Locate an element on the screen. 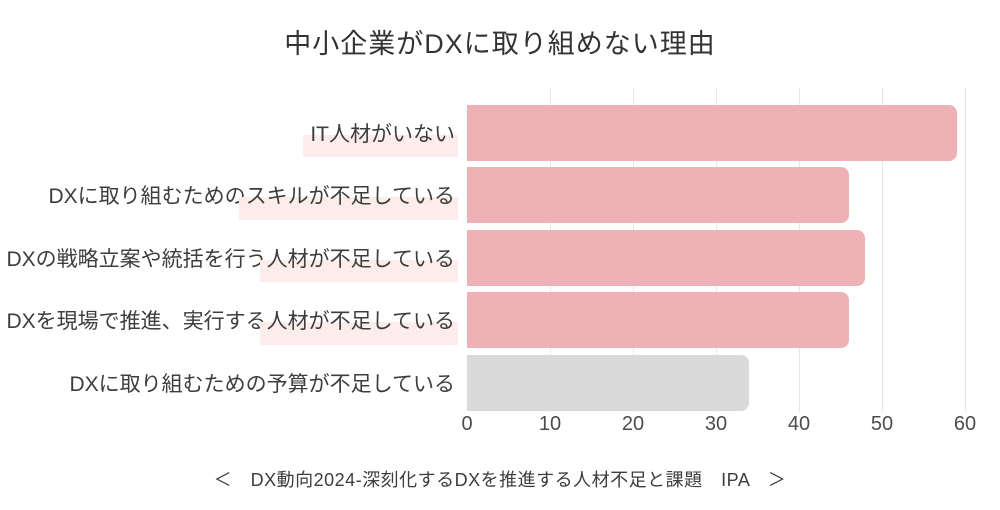 The height and width of the screenshot is (510, 1000). category-label: DXに取り組むための予算が不足している is located at coordinates (227, 383).